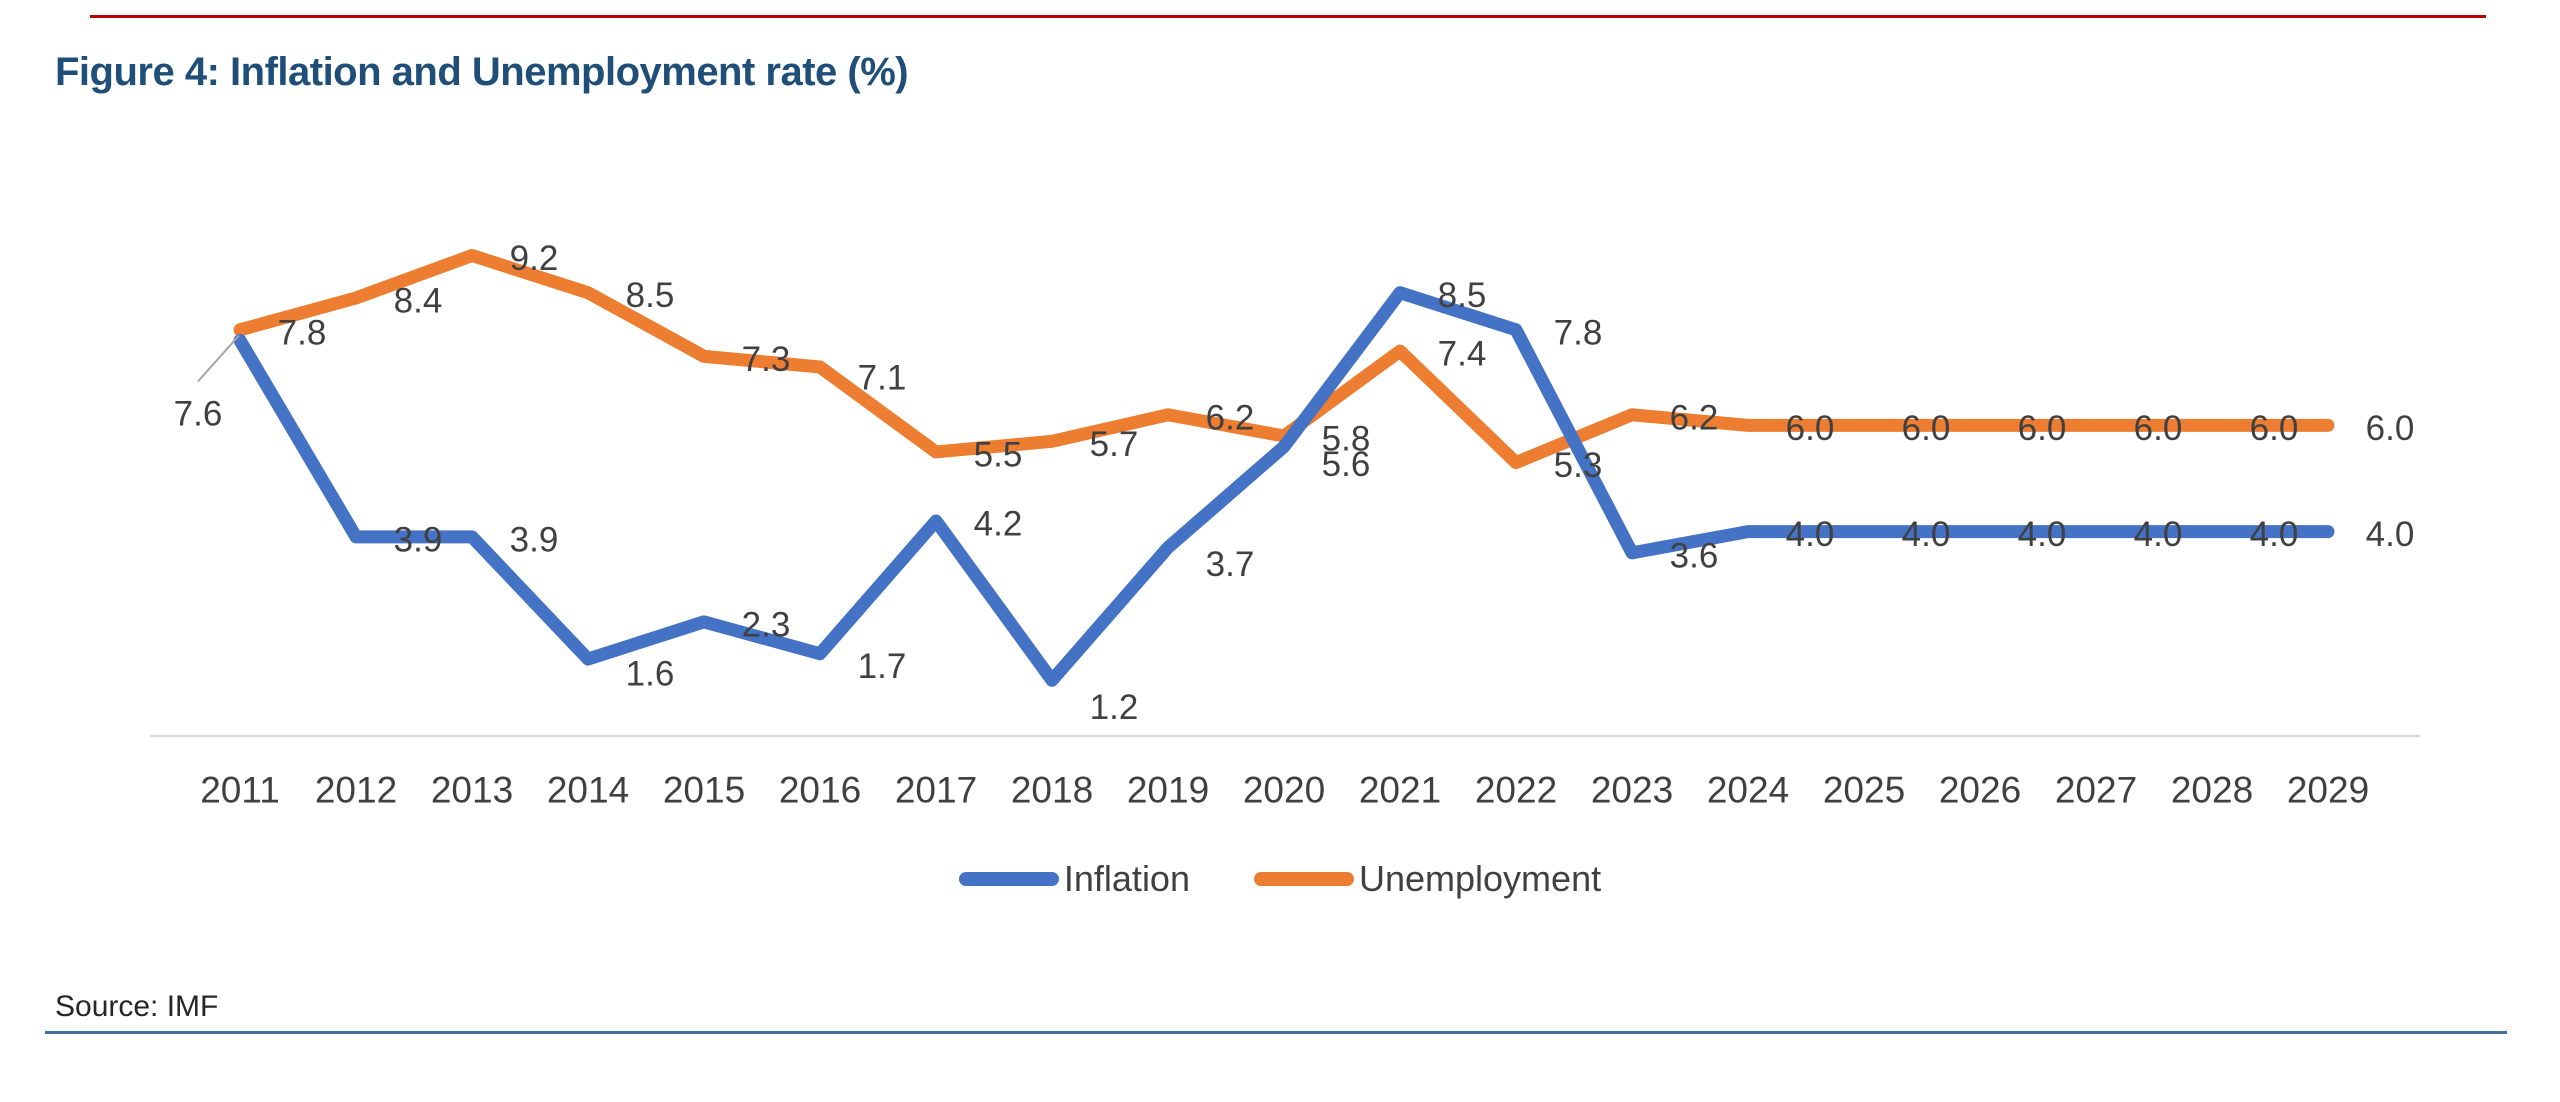  What do you see at coordinates (1284, 790) in the screenshot?
I see `x-axis-label-2020: 2020` at bounding box center [1284, 790].